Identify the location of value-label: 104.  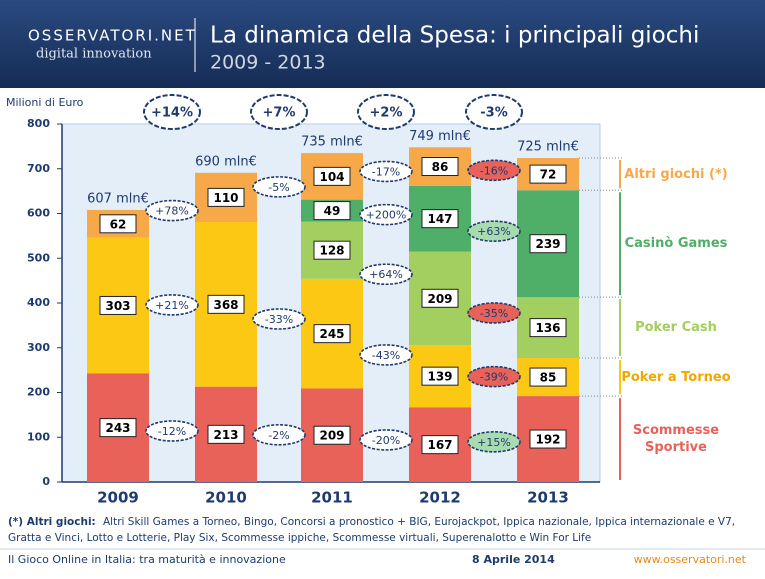
(331, 177).